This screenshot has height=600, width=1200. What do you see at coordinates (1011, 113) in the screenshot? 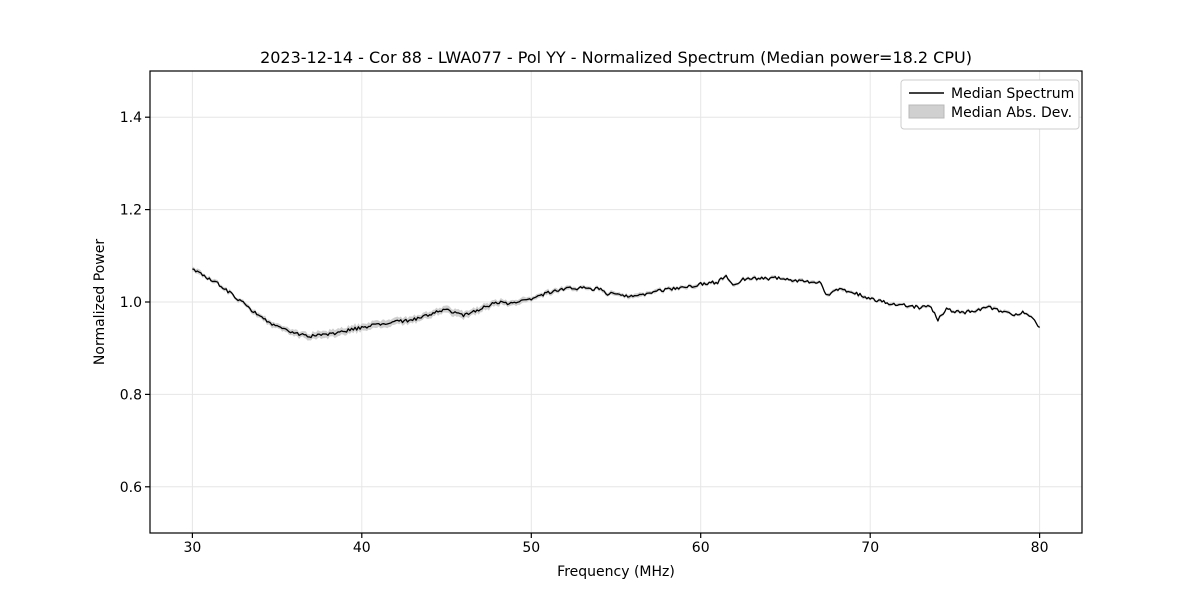
I see `legend-label-median-abs-dev: Median Abs. Dev.` at bounding box center [1011, 113].